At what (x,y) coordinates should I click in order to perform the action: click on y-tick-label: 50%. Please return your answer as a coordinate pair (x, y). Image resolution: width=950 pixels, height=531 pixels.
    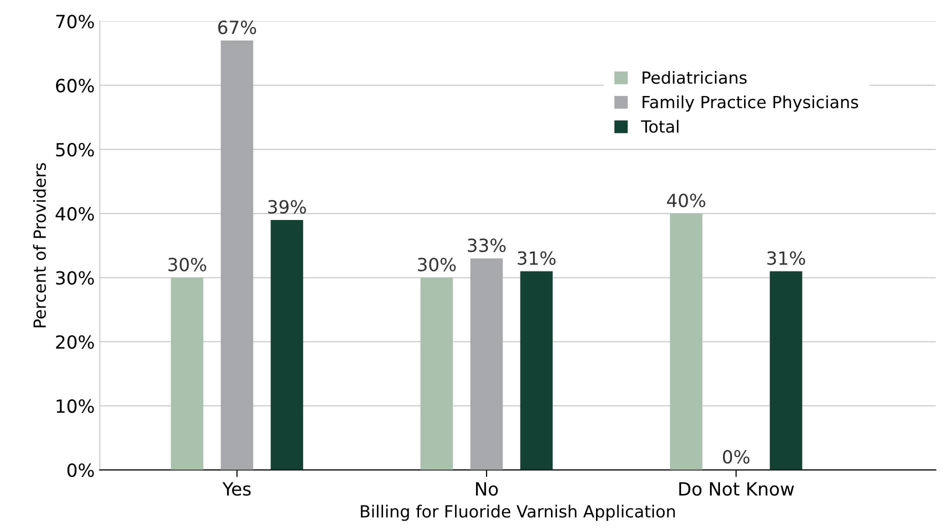
    Looking at the image, I should click on (75, 149).